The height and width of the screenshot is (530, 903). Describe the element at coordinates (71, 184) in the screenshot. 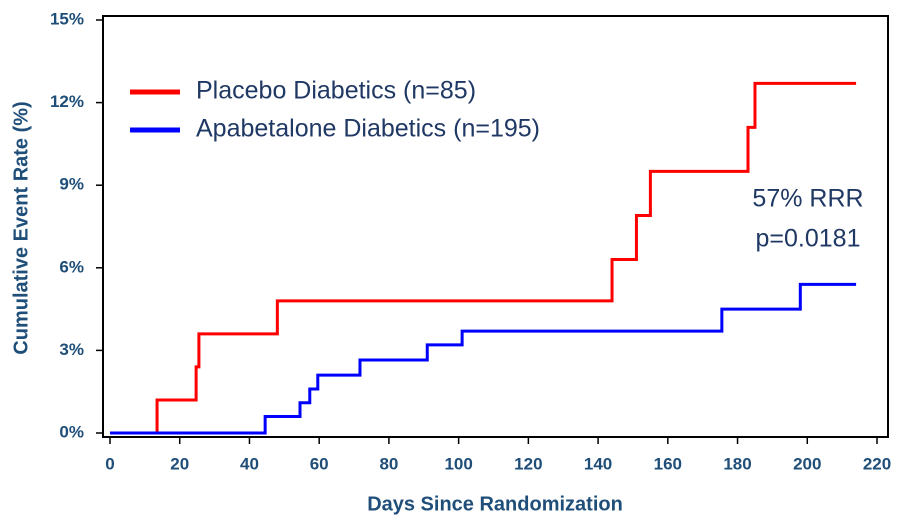

I see `y-tick-label: 9%` at that location.